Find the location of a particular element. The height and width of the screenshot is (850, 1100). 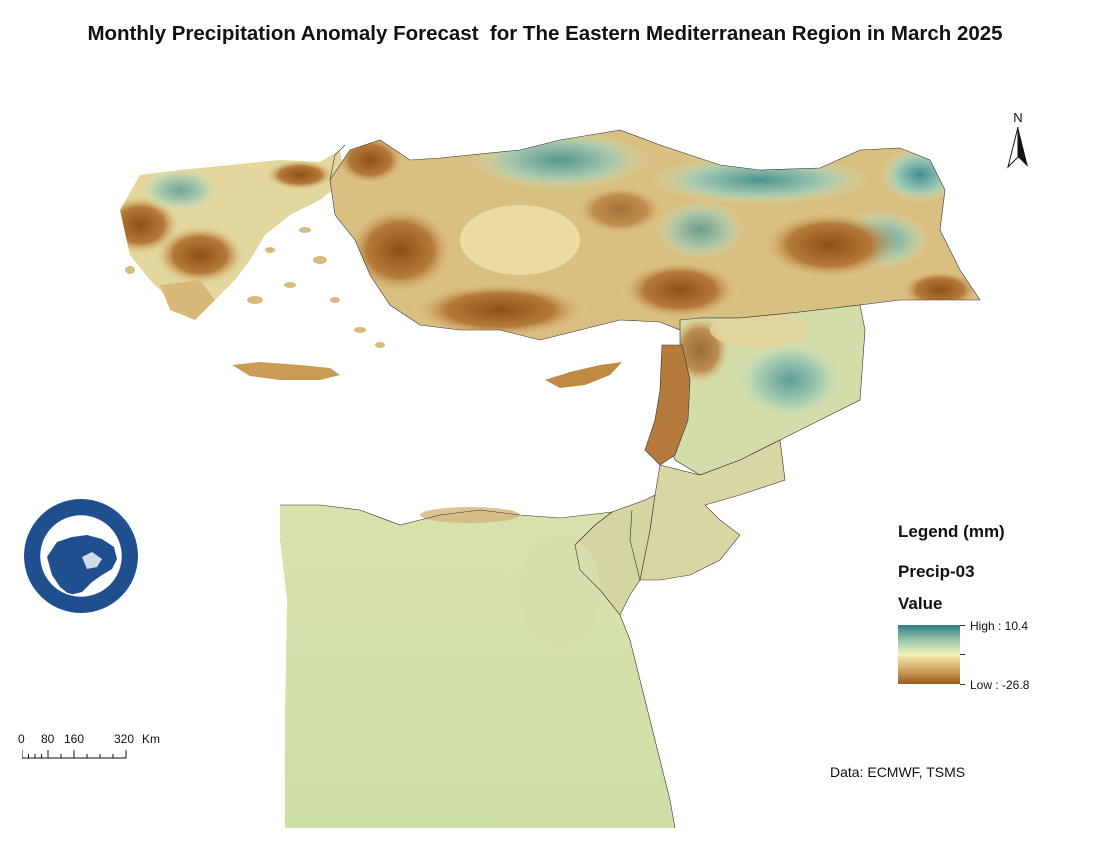

legend-tick-mid is located at coordinates (962, 654).